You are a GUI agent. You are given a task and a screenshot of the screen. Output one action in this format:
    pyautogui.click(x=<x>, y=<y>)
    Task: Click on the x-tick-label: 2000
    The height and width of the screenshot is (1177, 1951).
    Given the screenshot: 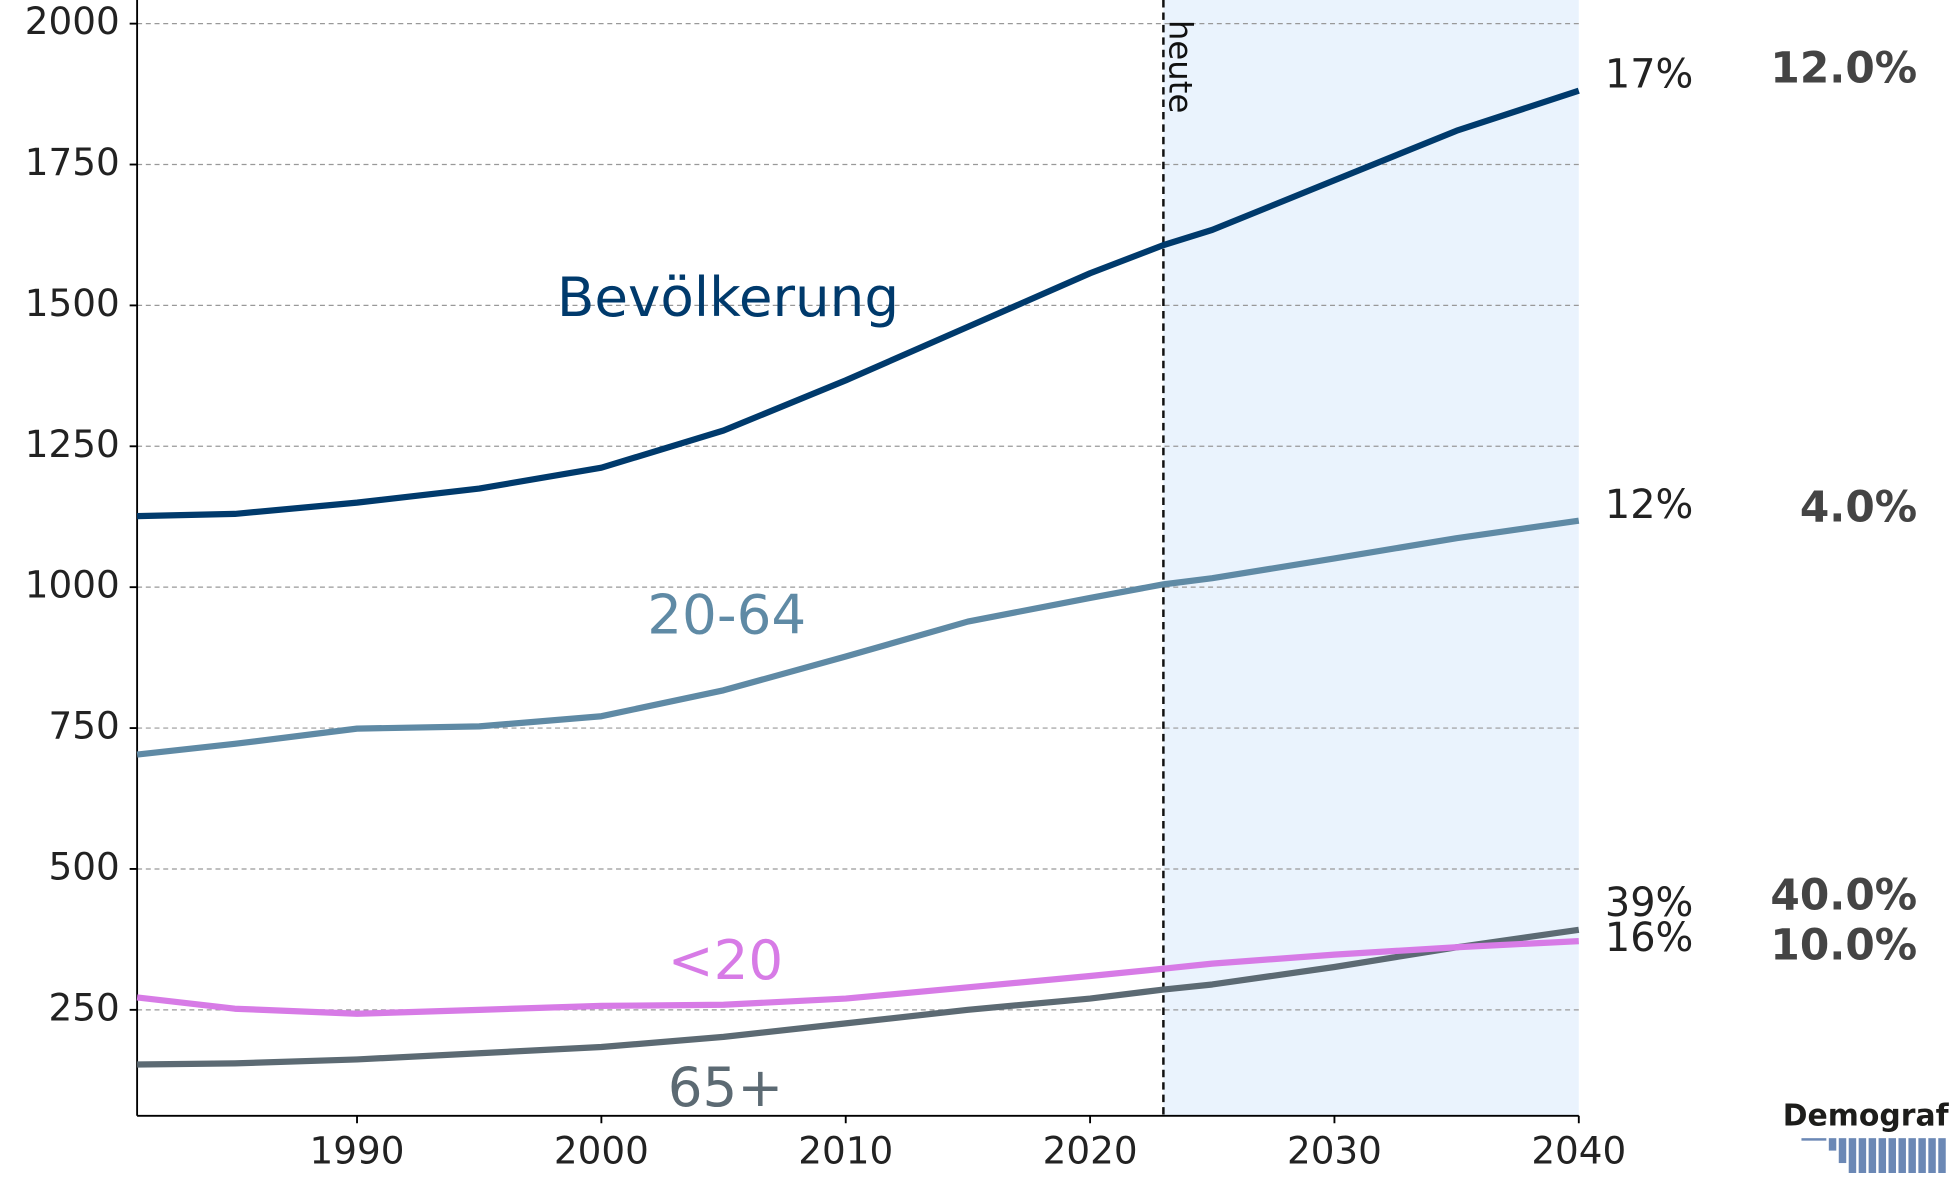 What is the action you would take?
    pyautogui.click(x=601, y=1151)
    